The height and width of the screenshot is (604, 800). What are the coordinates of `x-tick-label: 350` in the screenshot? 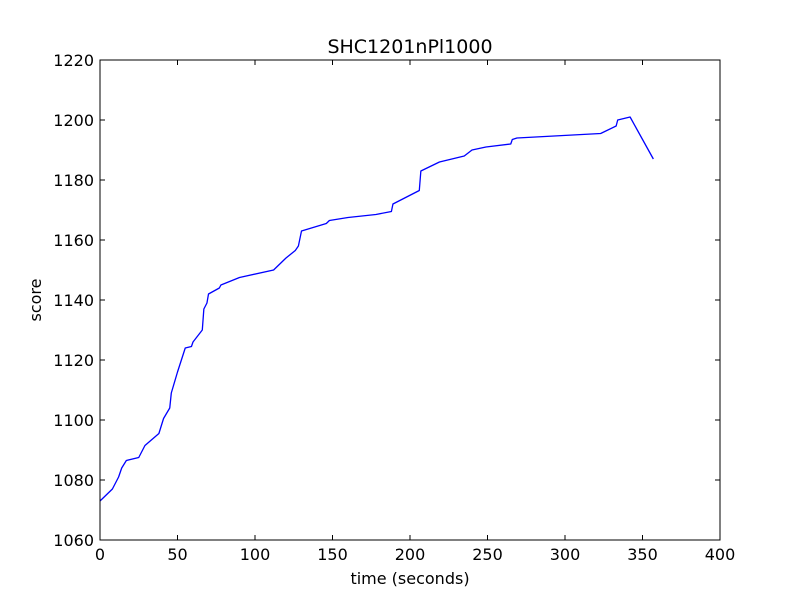 It's located at (642, 554).